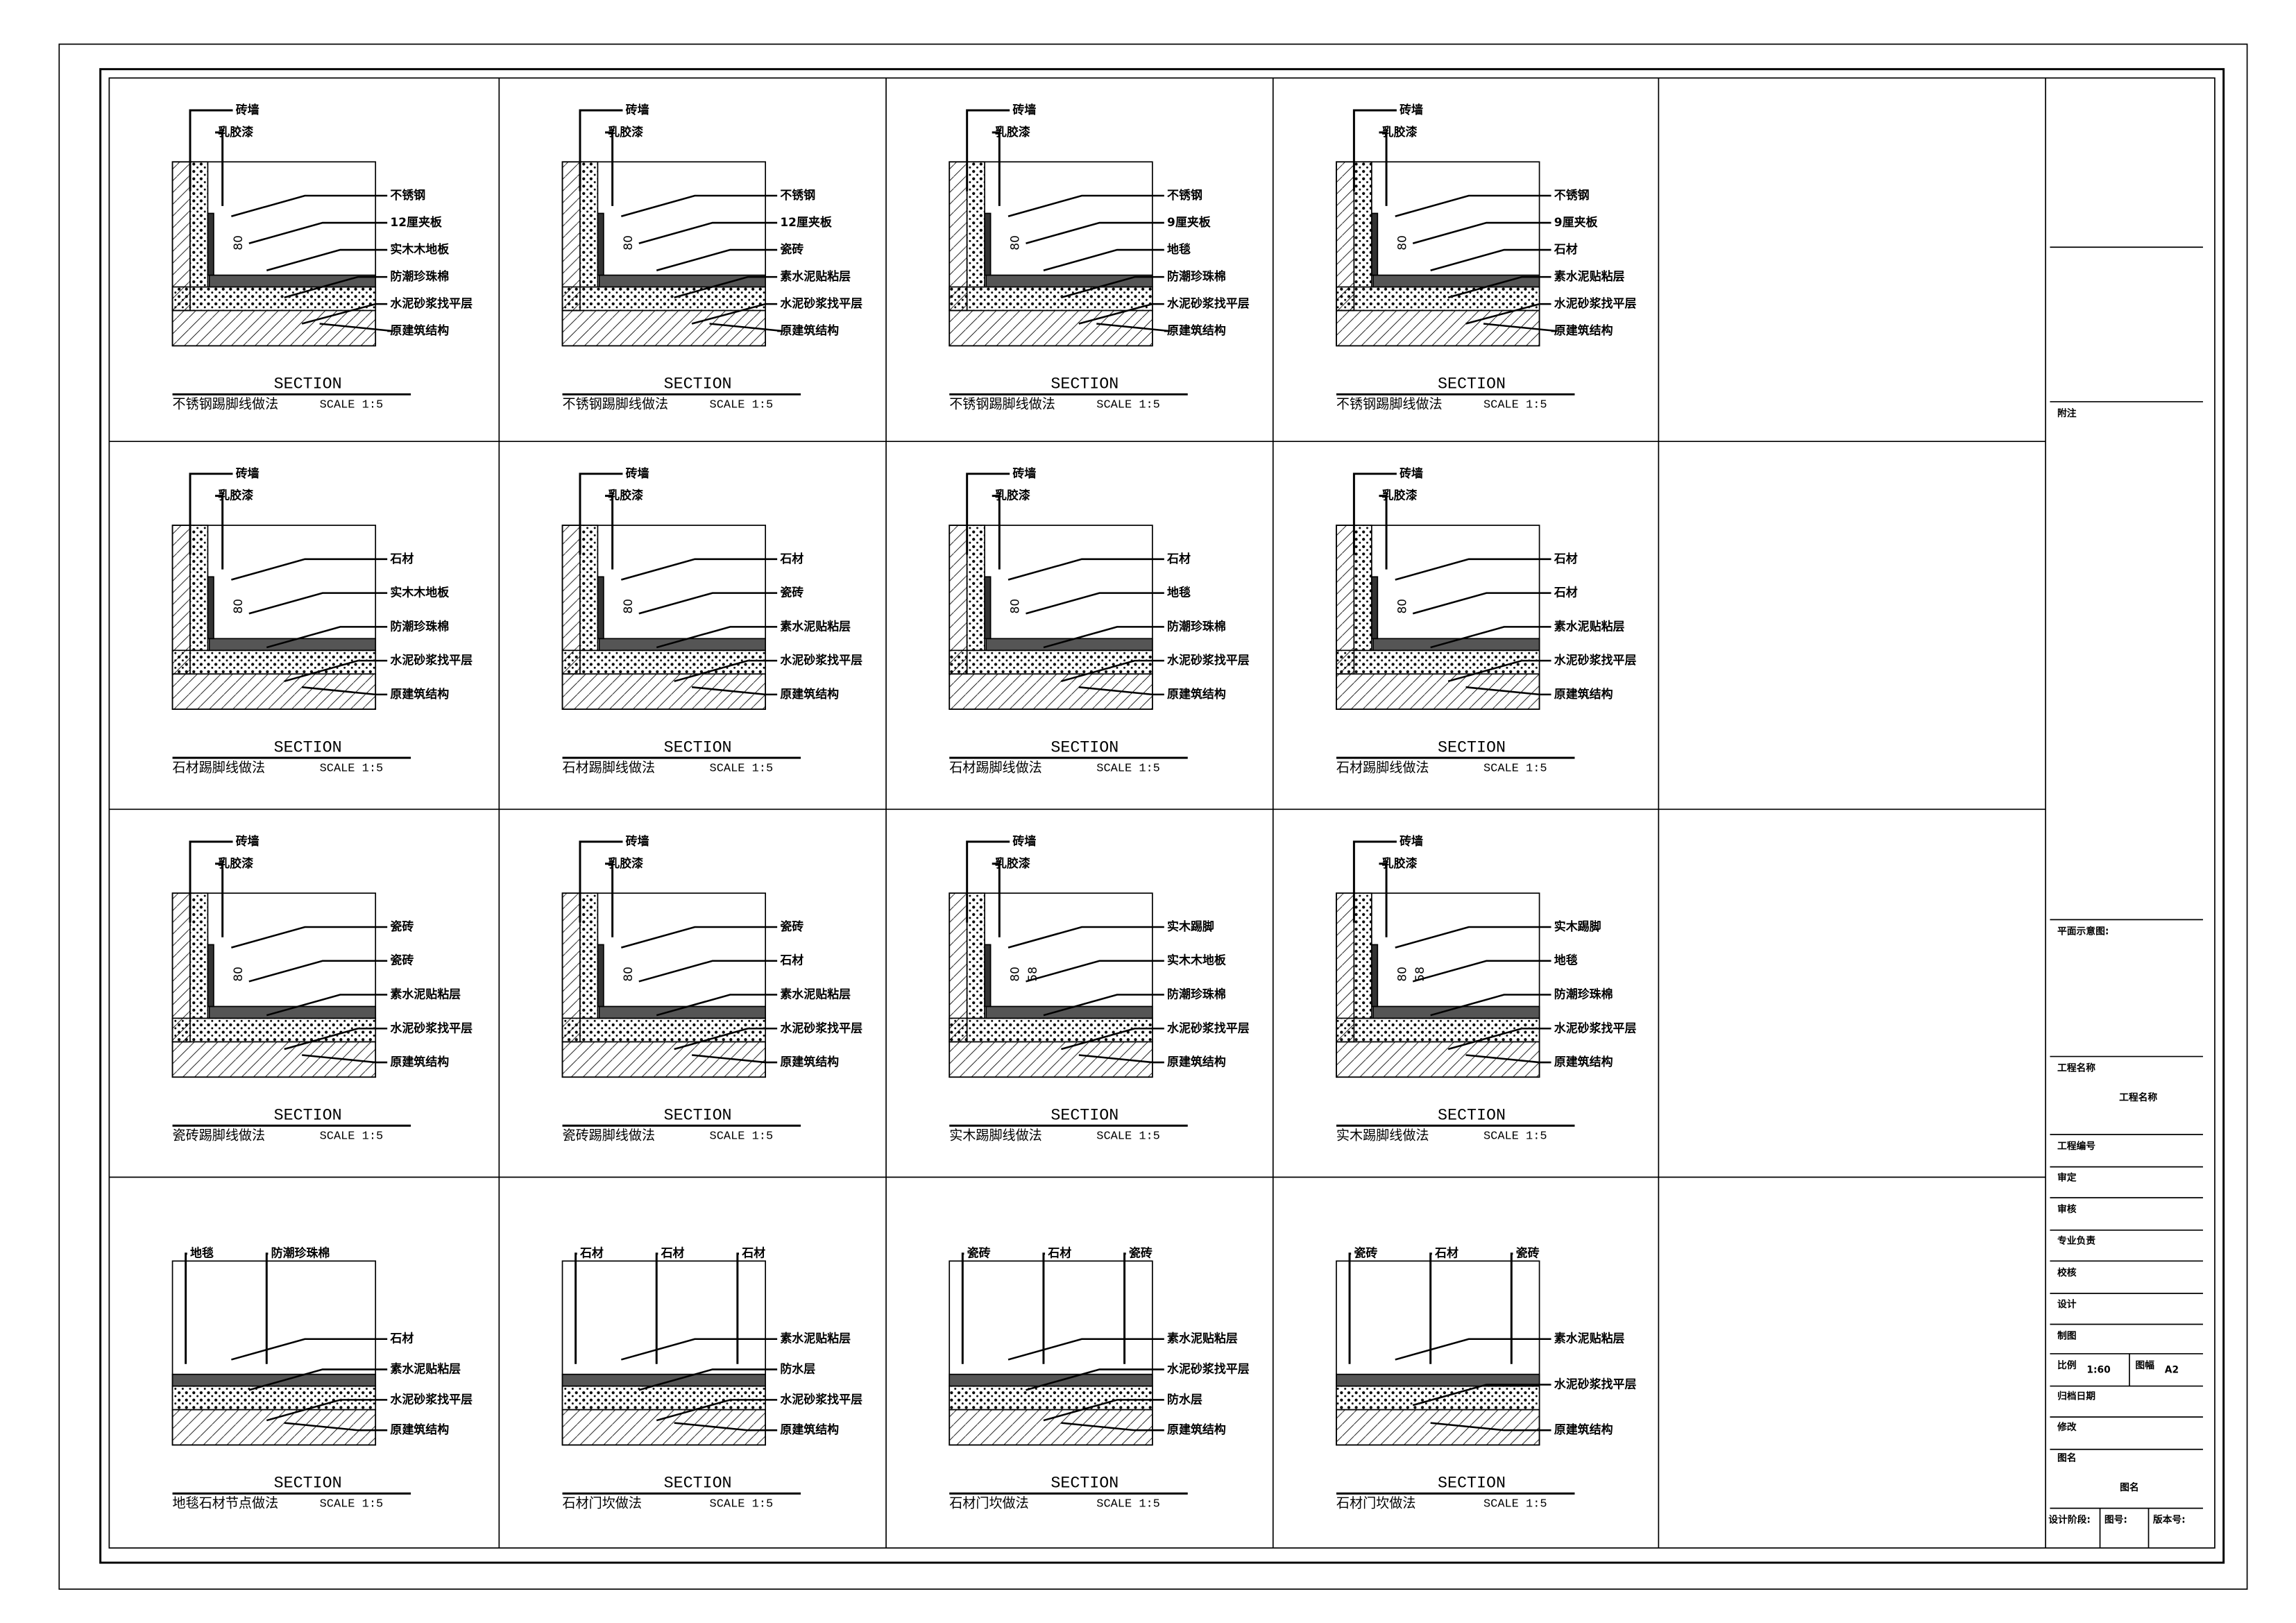 The height and width of the screenshot is (1623, 2296). Describe the element at coordinates (226, 404) in the screenshot. I see `section-caption: 不锈钢踢脚线做法` at that location.